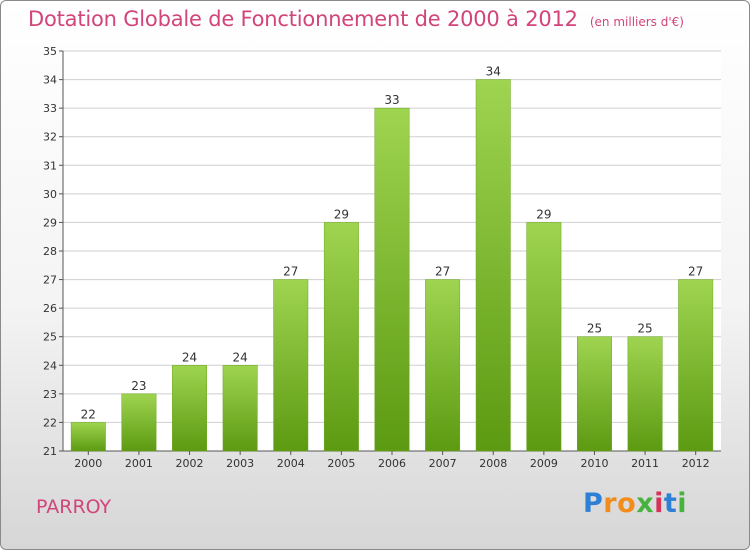 The height and width of the screenshot is (550, 750). Describe the element at coordinates (190, 463) in the screenshot. I see `x-tick-label: 2002` at that location.